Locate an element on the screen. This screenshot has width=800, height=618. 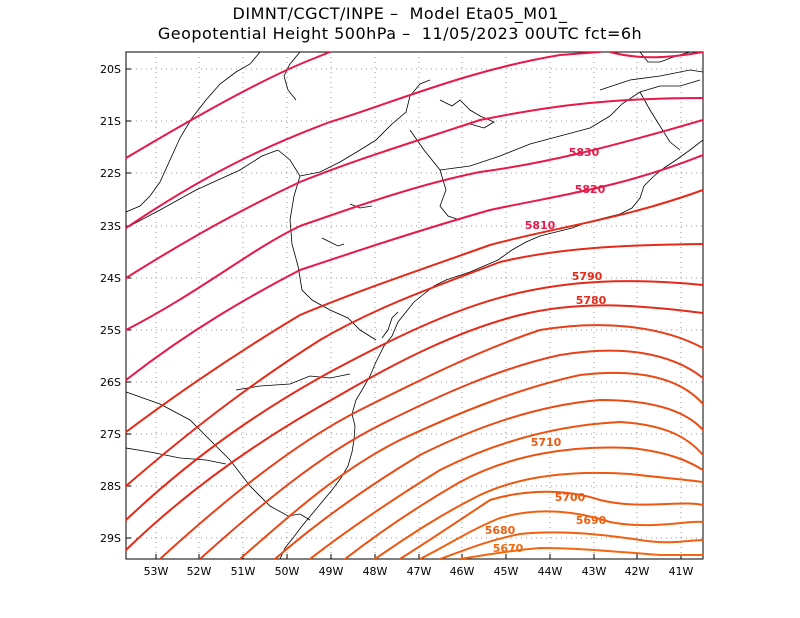
lat-label: 24S is located at coordinates (110, 278).